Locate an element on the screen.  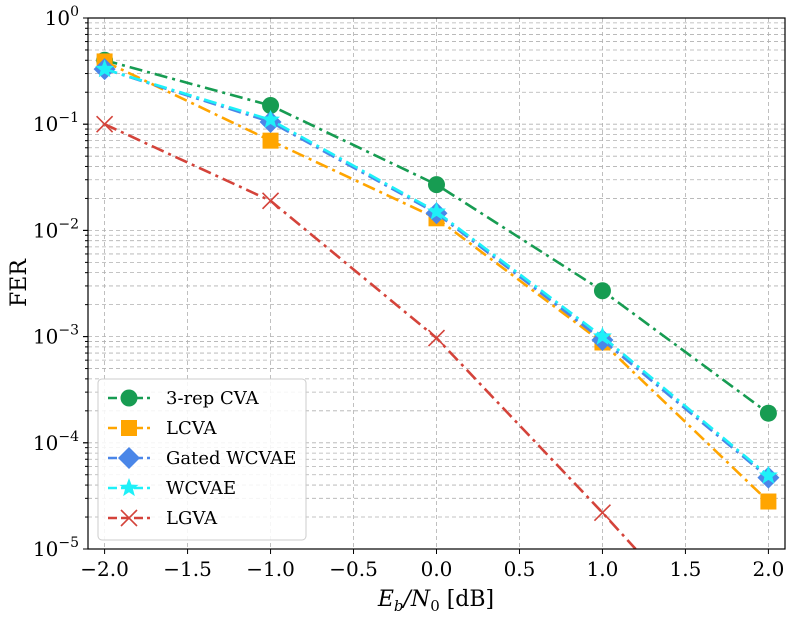
legend-entry-3-rep-cva: 3-rep CVA is located at coordinates (184, 398).